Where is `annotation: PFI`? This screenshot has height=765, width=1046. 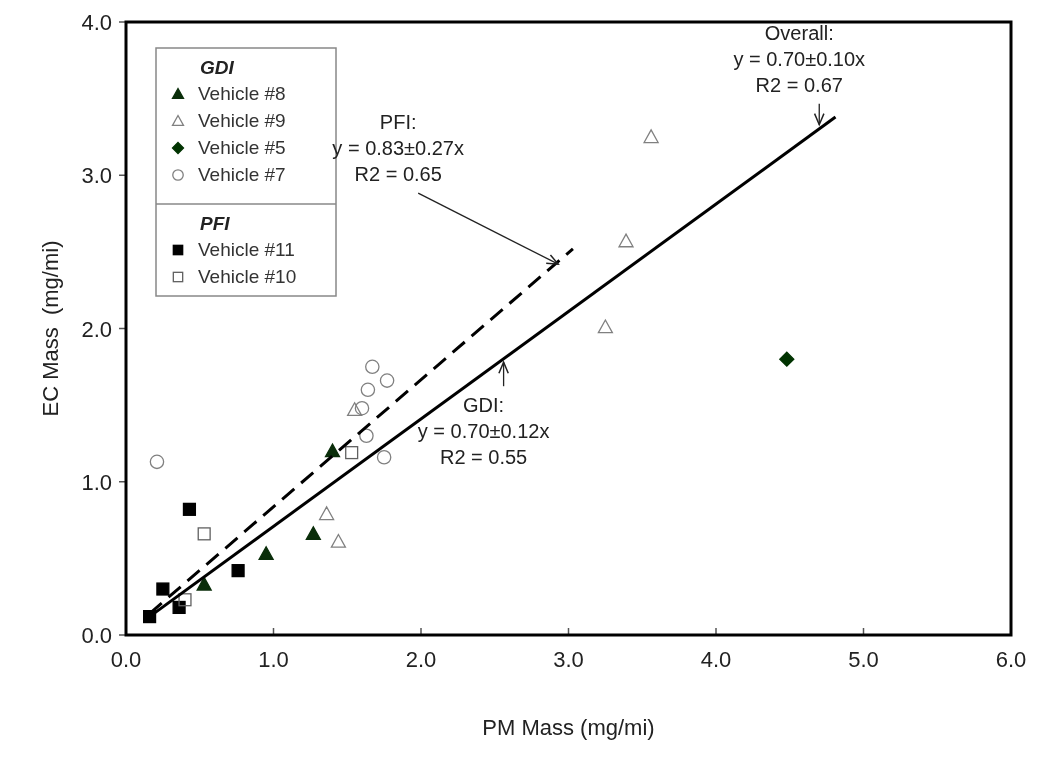 annotation: PFI is located at coordinates (215, 223).